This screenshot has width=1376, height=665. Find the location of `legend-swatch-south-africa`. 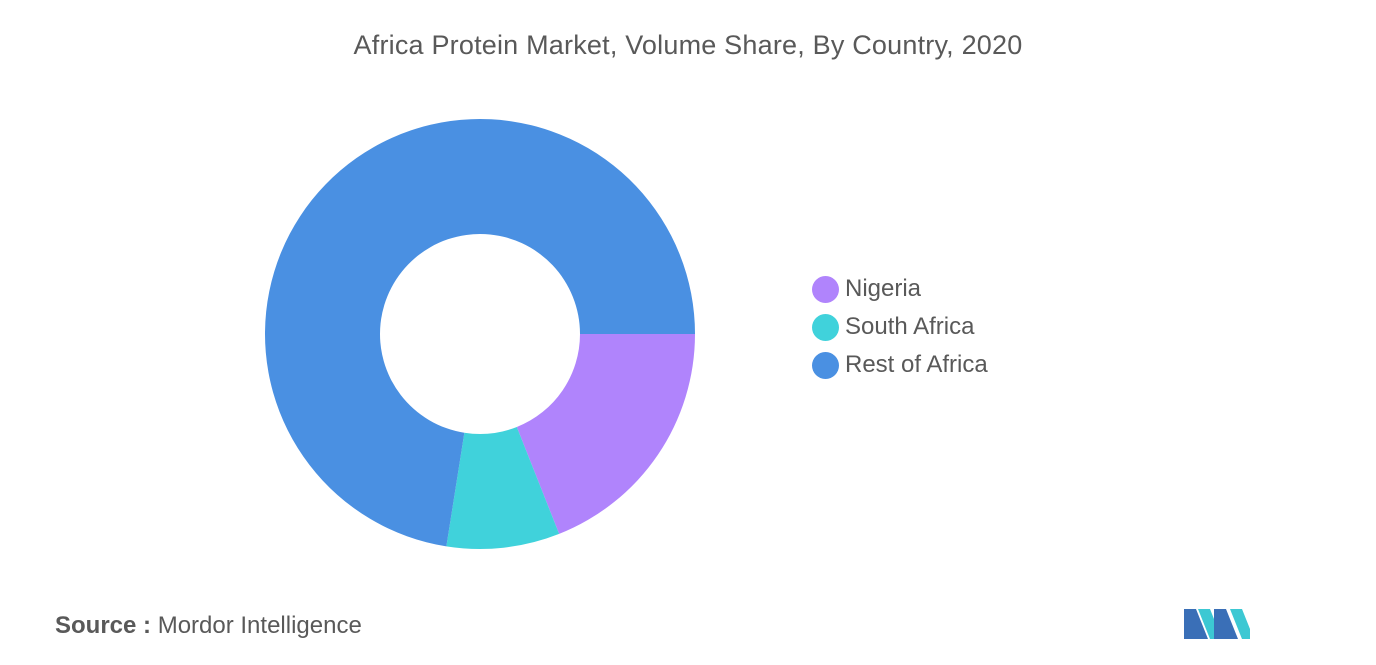

legend-swatch-south-africa is located at coordinates (825, 327).